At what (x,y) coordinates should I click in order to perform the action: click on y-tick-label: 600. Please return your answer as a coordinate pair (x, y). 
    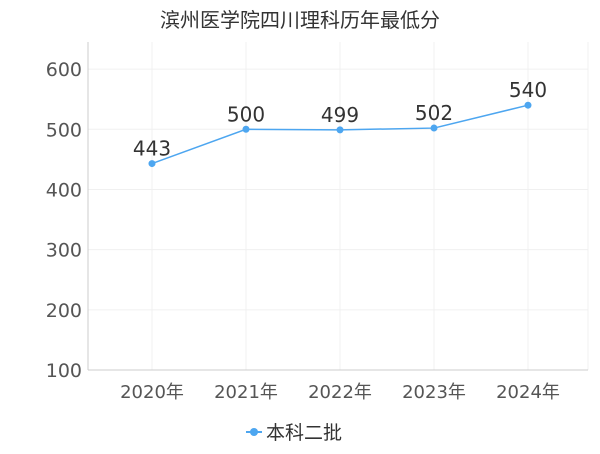
    Looking at the image, I should click on (64, 70).